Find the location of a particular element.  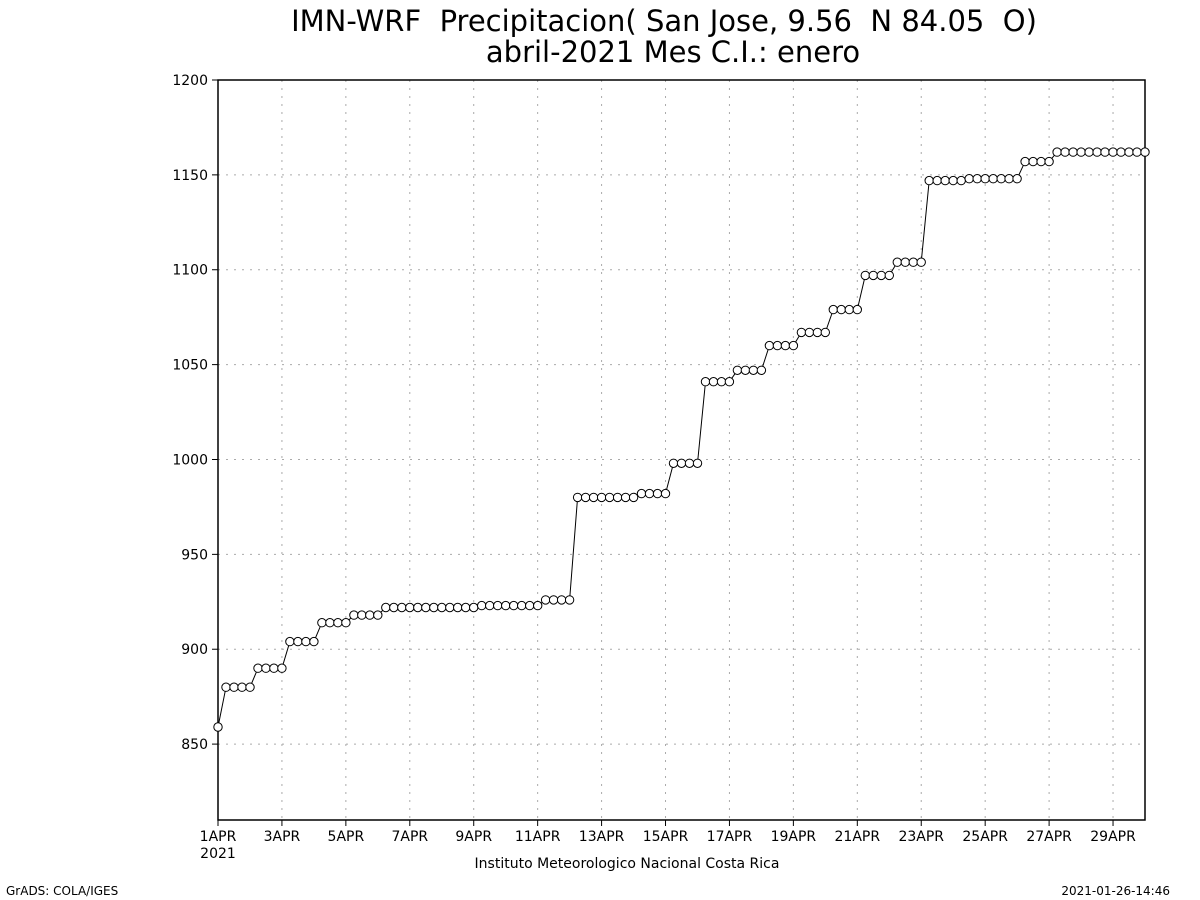

y-tick-label: 1100 is located at coordinates (190, 271).